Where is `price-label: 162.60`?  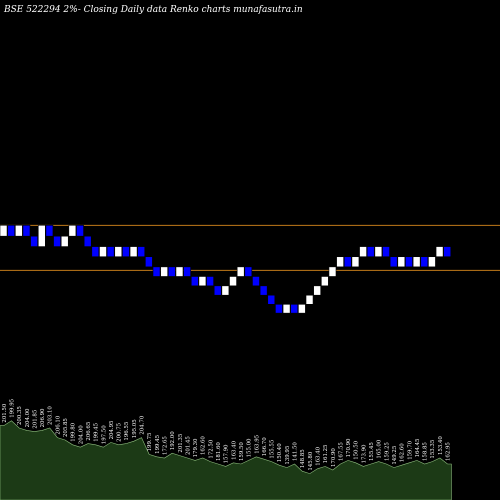 price-label: 162.60 is located at coordinates (204, 445).